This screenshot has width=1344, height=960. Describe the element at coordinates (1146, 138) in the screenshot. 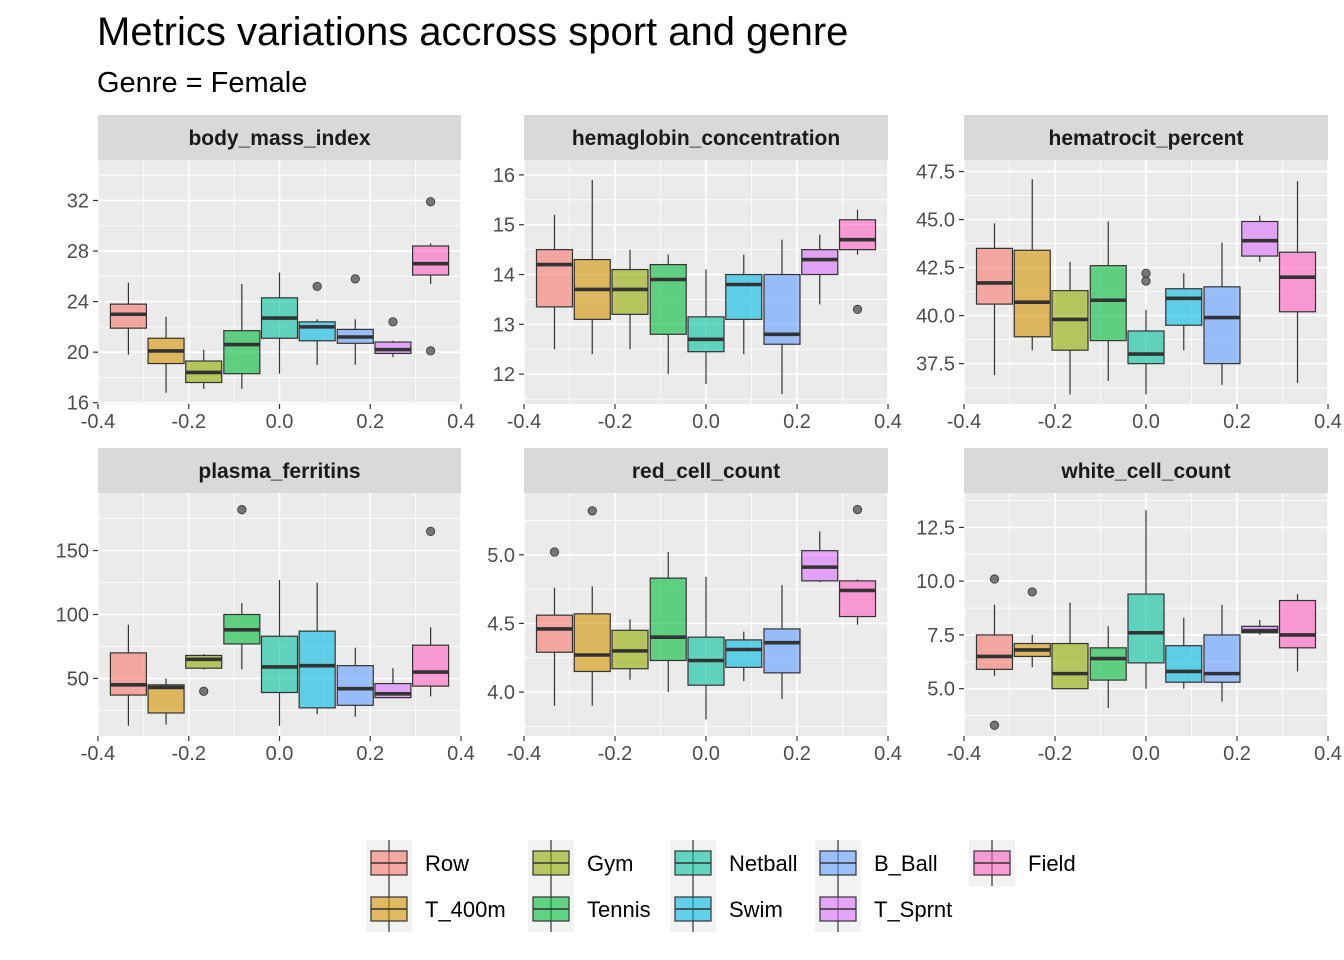

I see `facet-strip-label: hematrocit_percent` at that location.